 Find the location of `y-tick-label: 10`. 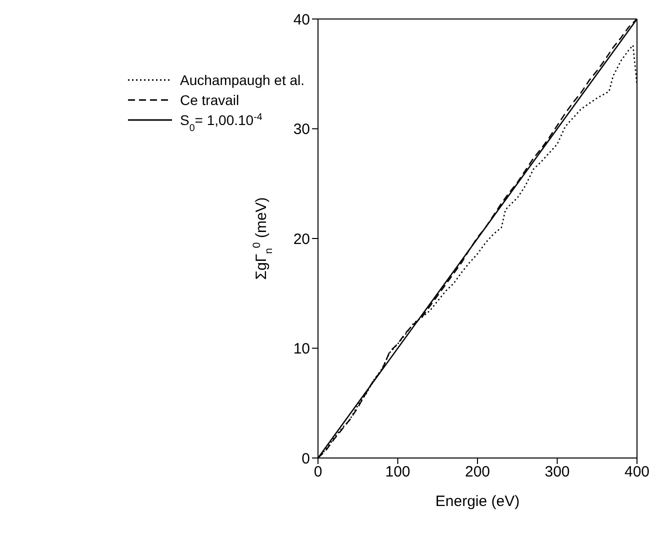

y-tick-label: 10 is located at coordinates (301, 349).